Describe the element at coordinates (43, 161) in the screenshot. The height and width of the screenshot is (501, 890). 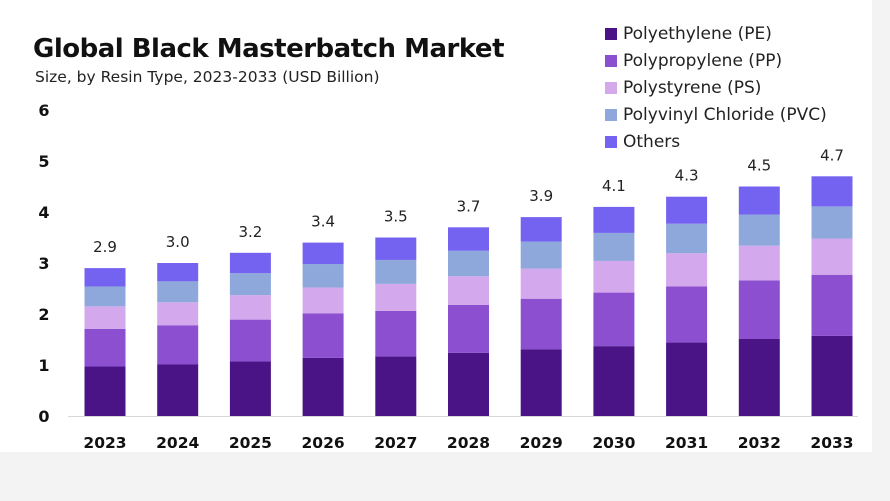
I see `y-tick-label: 5` at that location.